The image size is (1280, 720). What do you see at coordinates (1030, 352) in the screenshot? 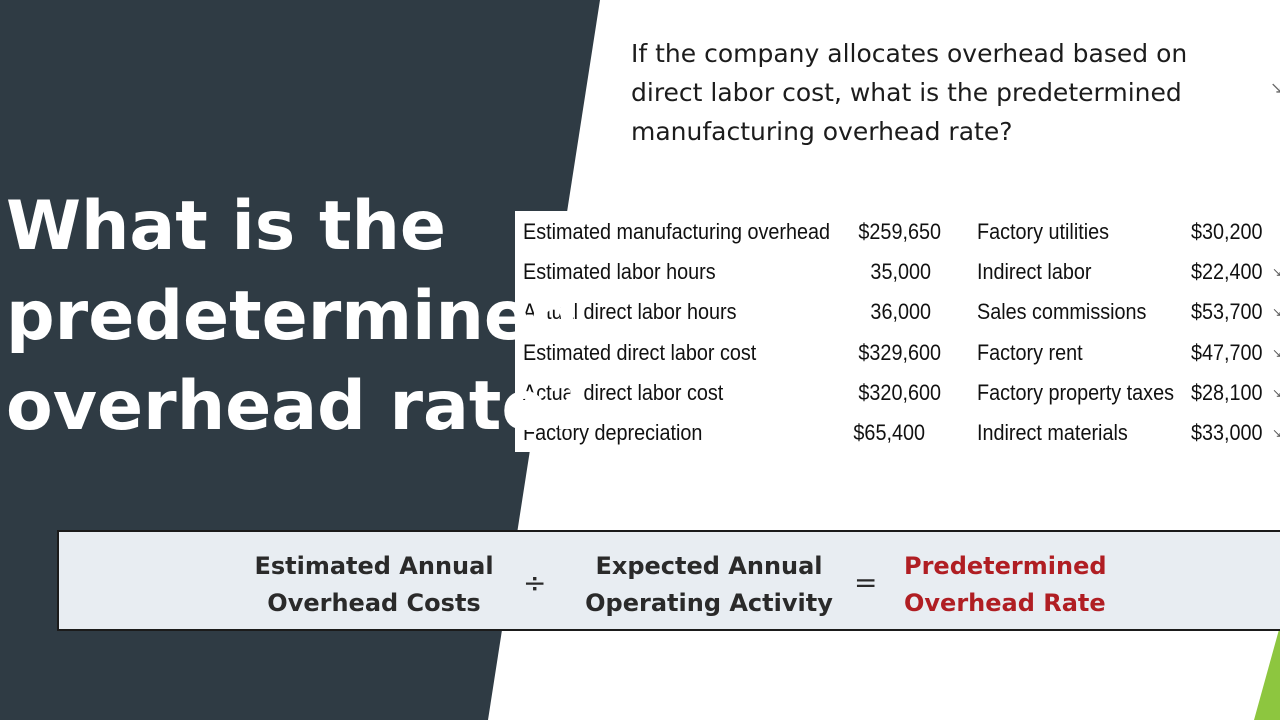
I see `row-label: Factory rent` at bounding box center [1030, 352].